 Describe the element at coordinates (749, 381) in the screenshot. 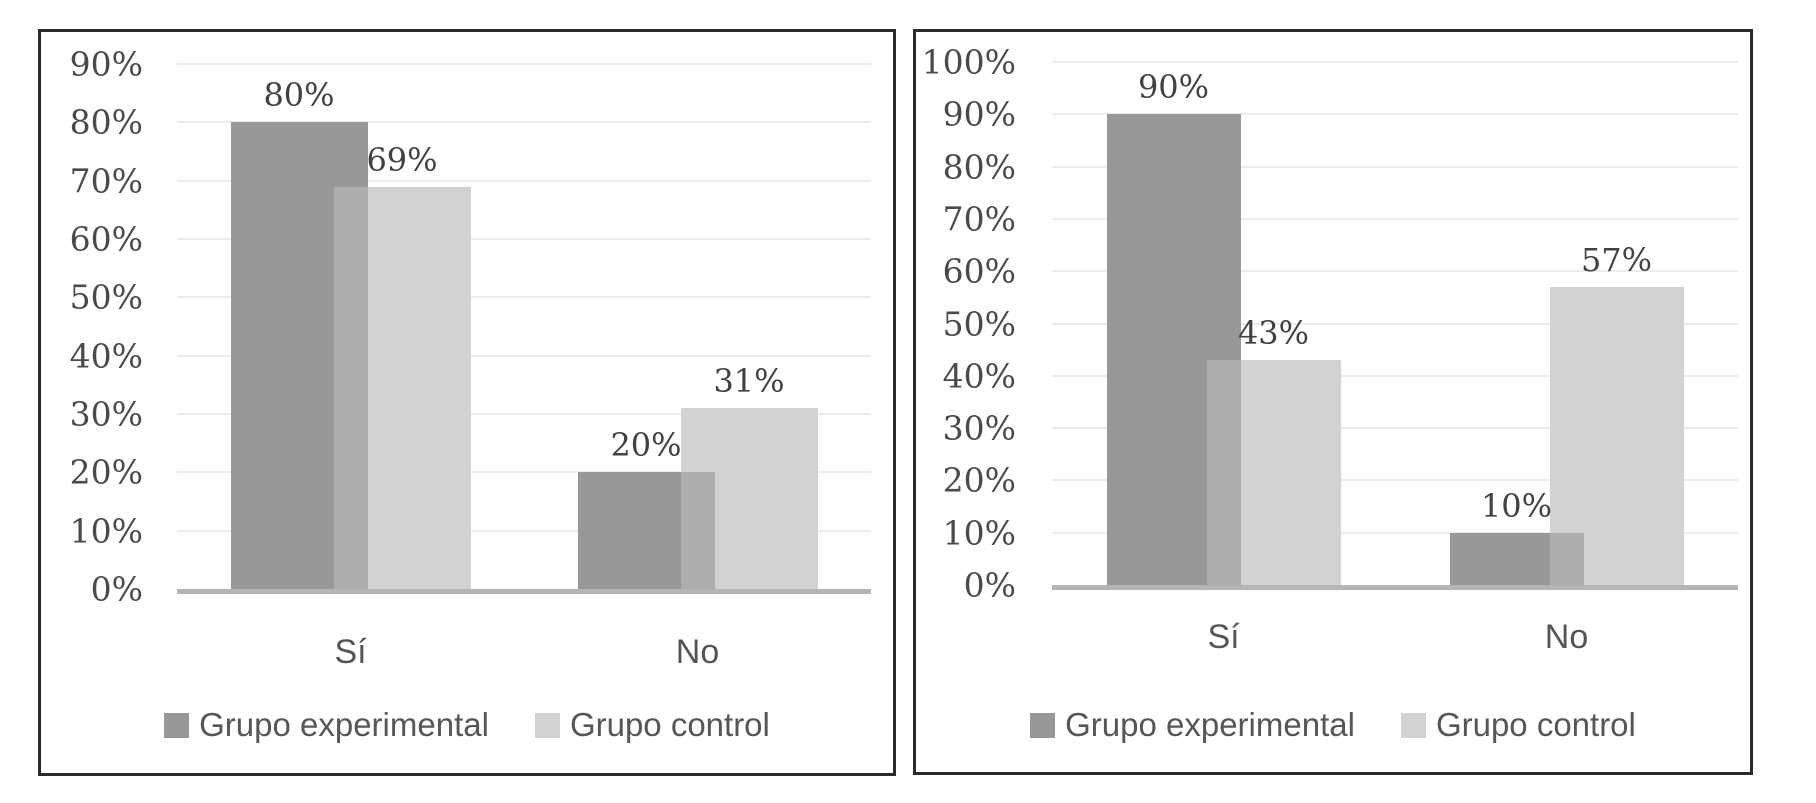

I see `data-label-control: 31%` at that location.